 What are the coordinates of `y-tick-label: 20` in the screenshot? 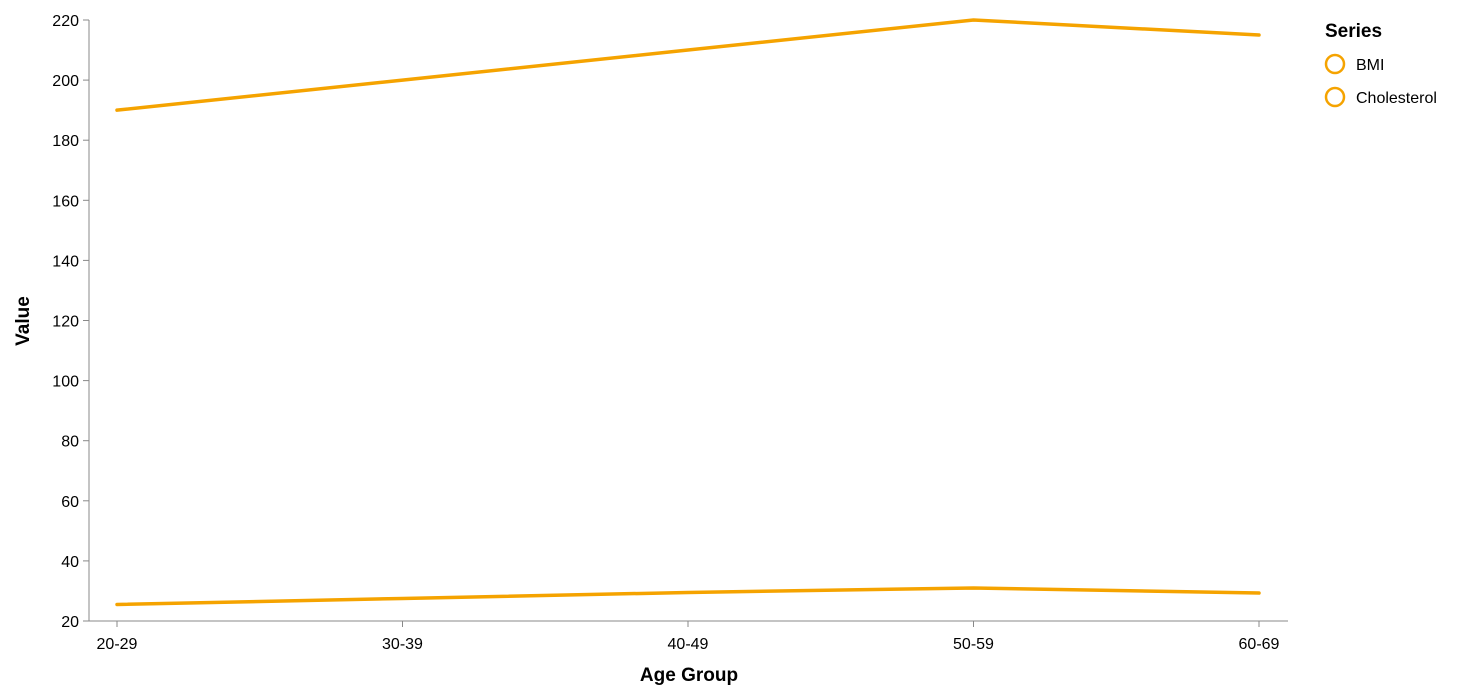 It's located at (70, 622).